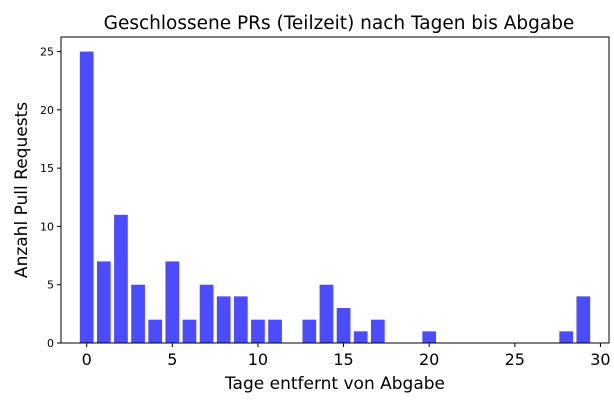 Image resolution: width=614 pixels, height=405 pixels. What do you see at coordinates (87, 359) in the screenshot?
I see `x-tick-label: 0` at bounding box center [87, 359].